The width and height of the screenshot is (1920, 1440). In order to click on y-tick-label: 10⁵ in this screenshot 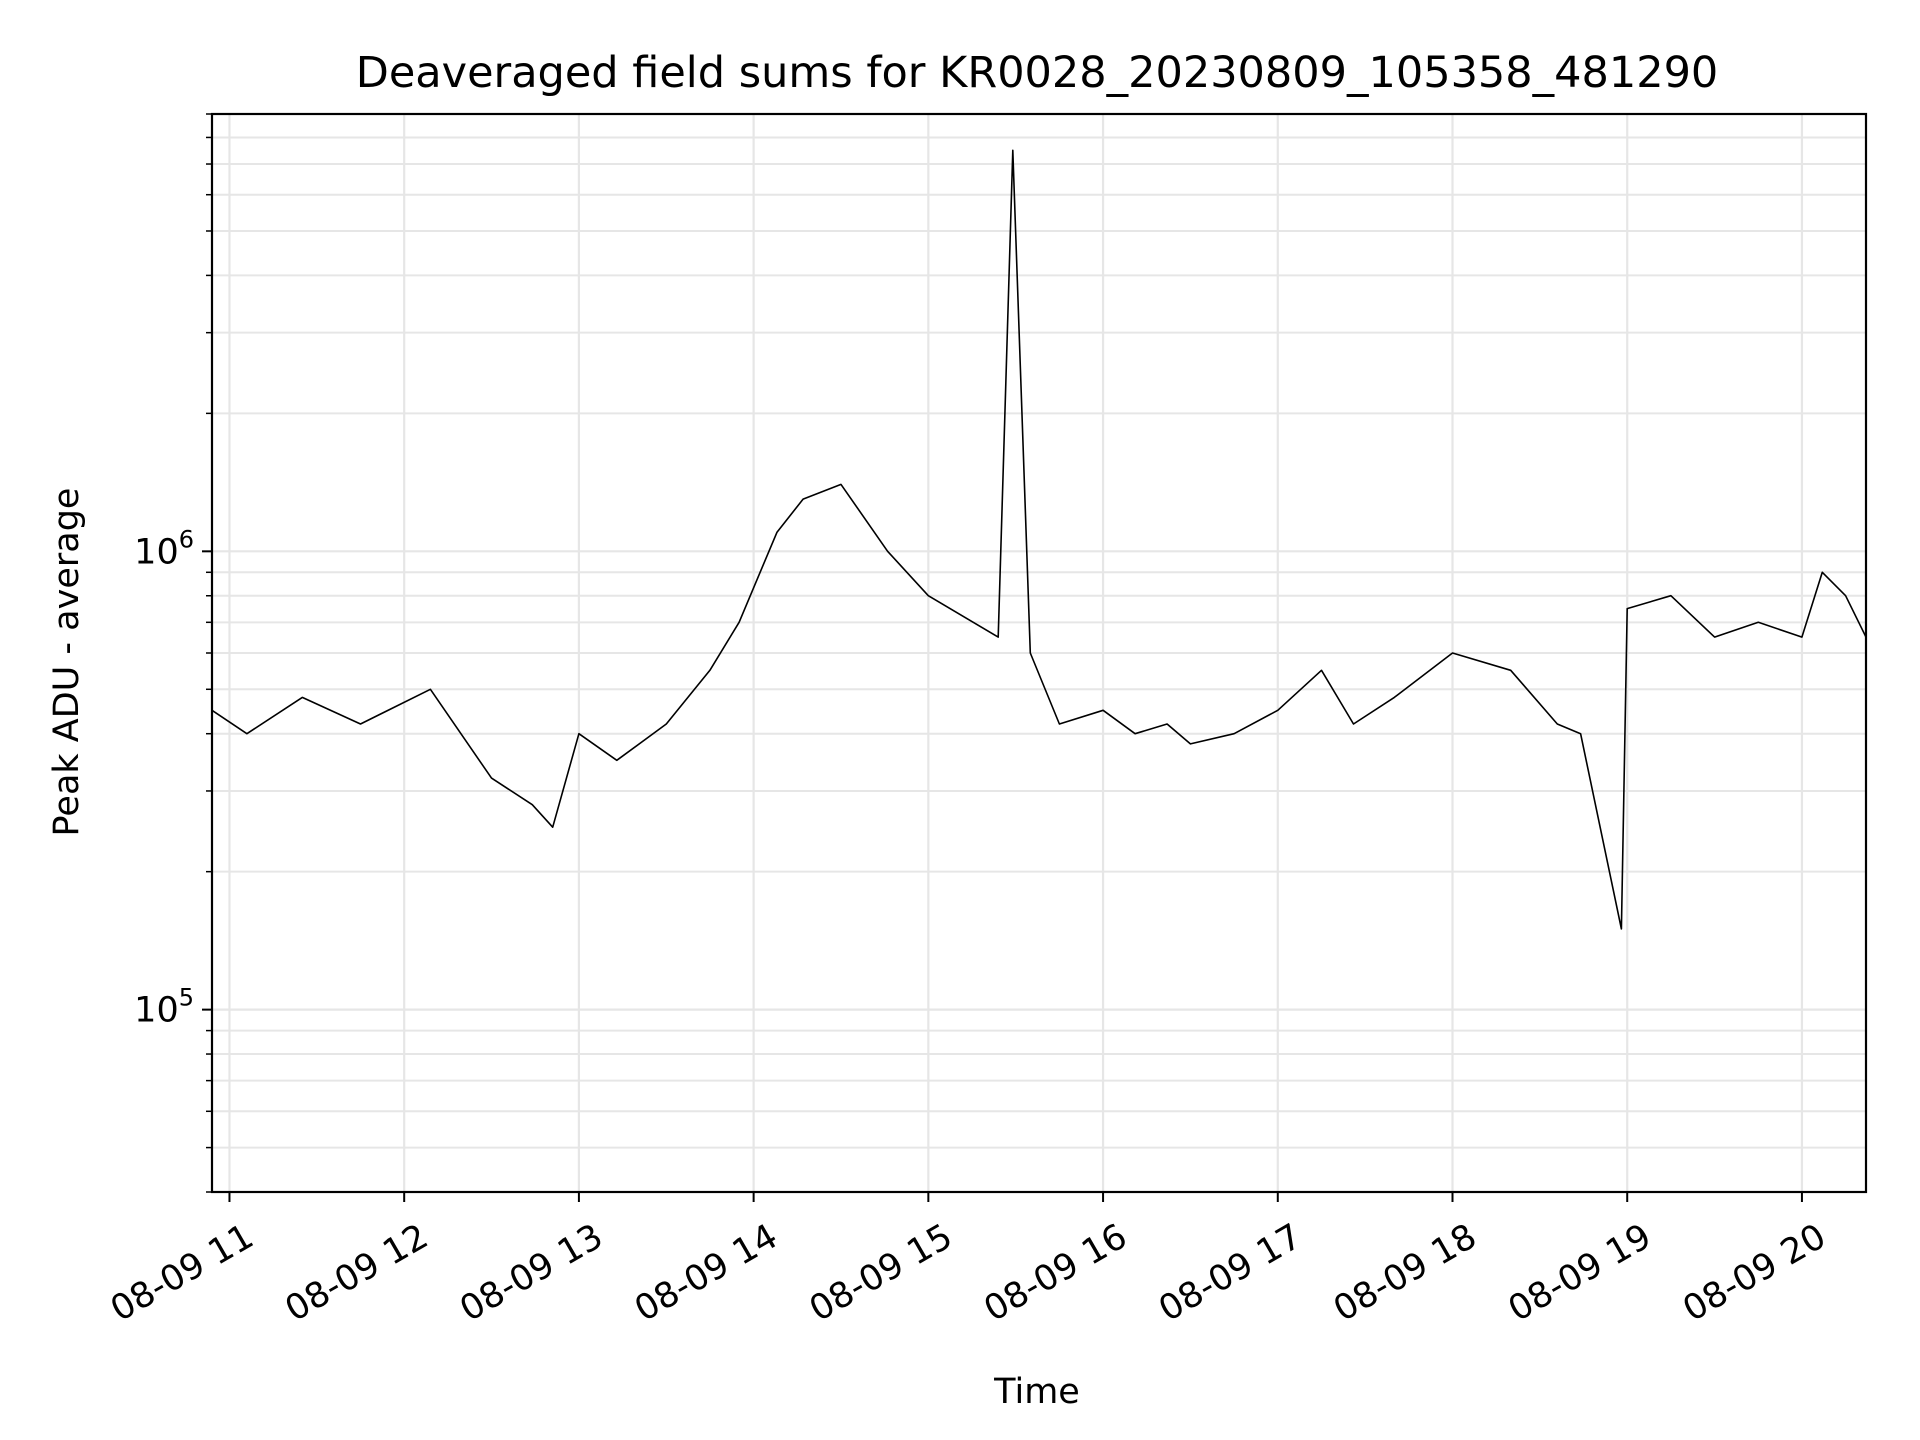, I will do `click(164, 1007)`.